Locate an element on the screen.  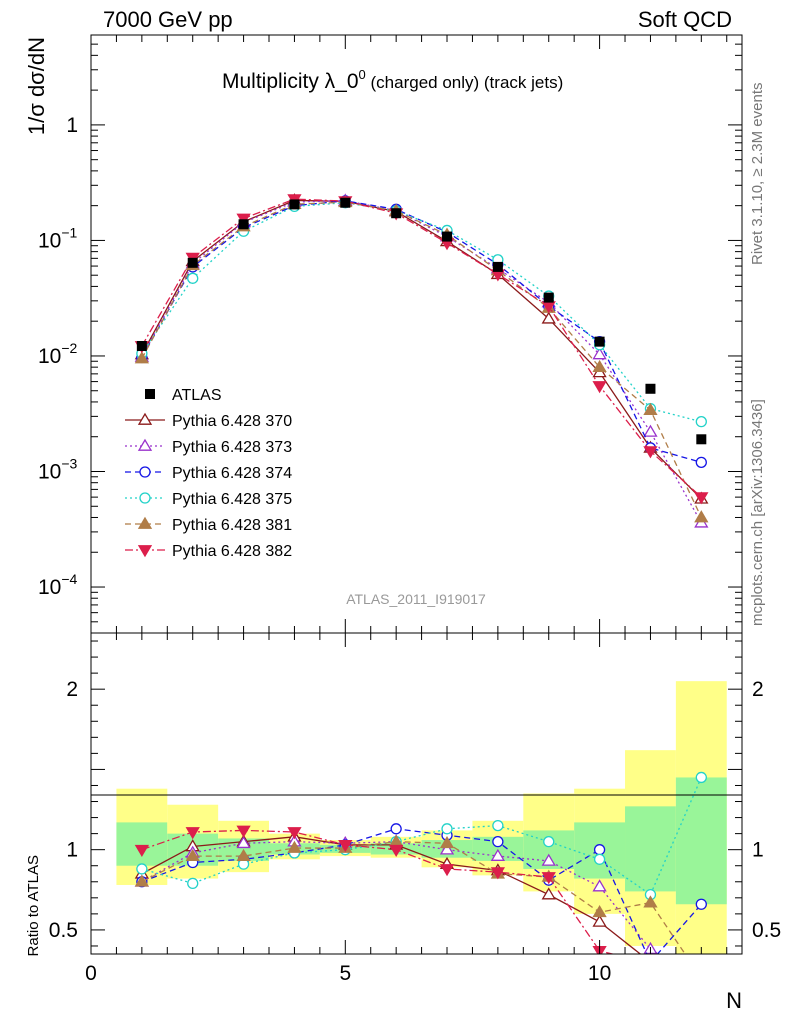
legend-marker-p370 is located at coordinates (145, 418).